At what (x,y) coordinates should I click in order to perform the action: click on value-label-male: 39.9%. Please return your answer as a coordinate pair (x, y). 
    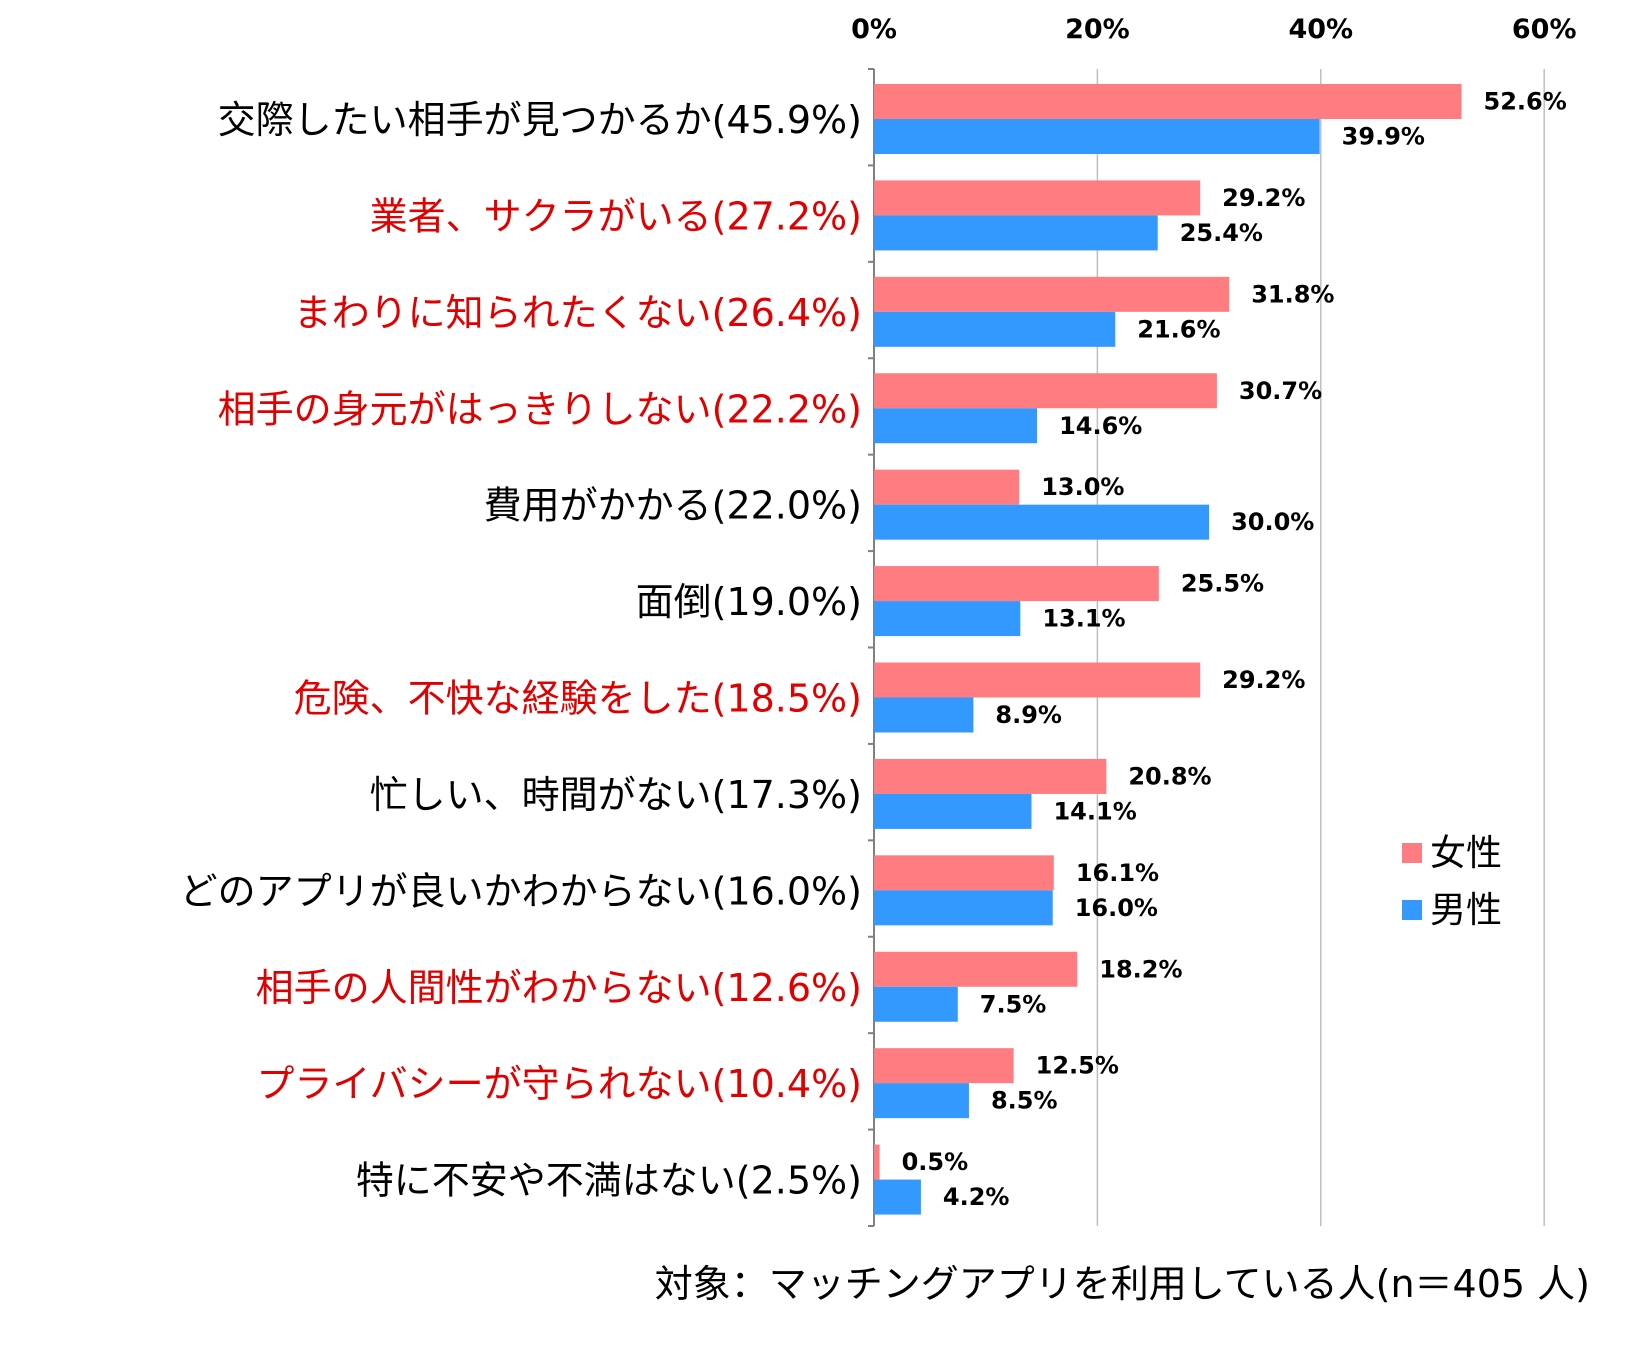
    Looking at the image, I should click on (1383, 137).